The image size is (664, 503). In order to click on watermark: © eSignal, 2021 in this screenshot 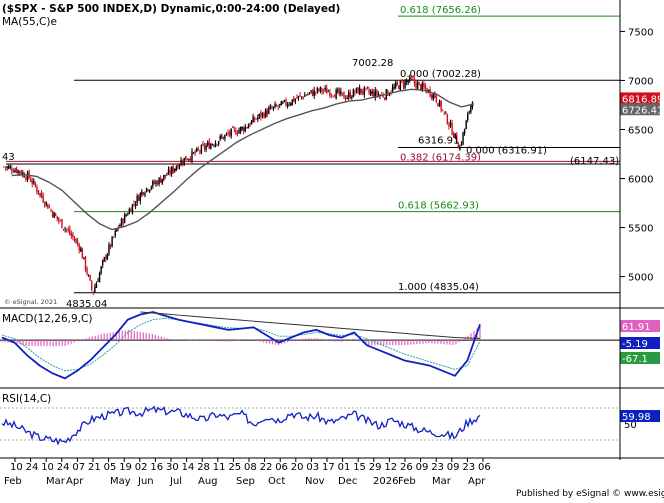, I will do `click(30, 302)`.